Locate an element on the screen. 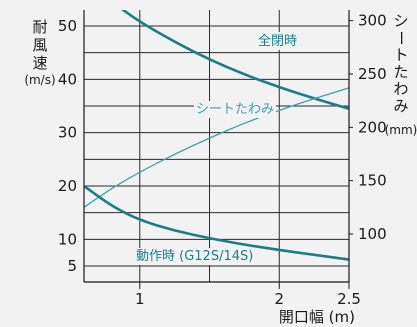 This screenshot has height=327, width=417. y-right-title-char: た is located at coordinates (400, 72).